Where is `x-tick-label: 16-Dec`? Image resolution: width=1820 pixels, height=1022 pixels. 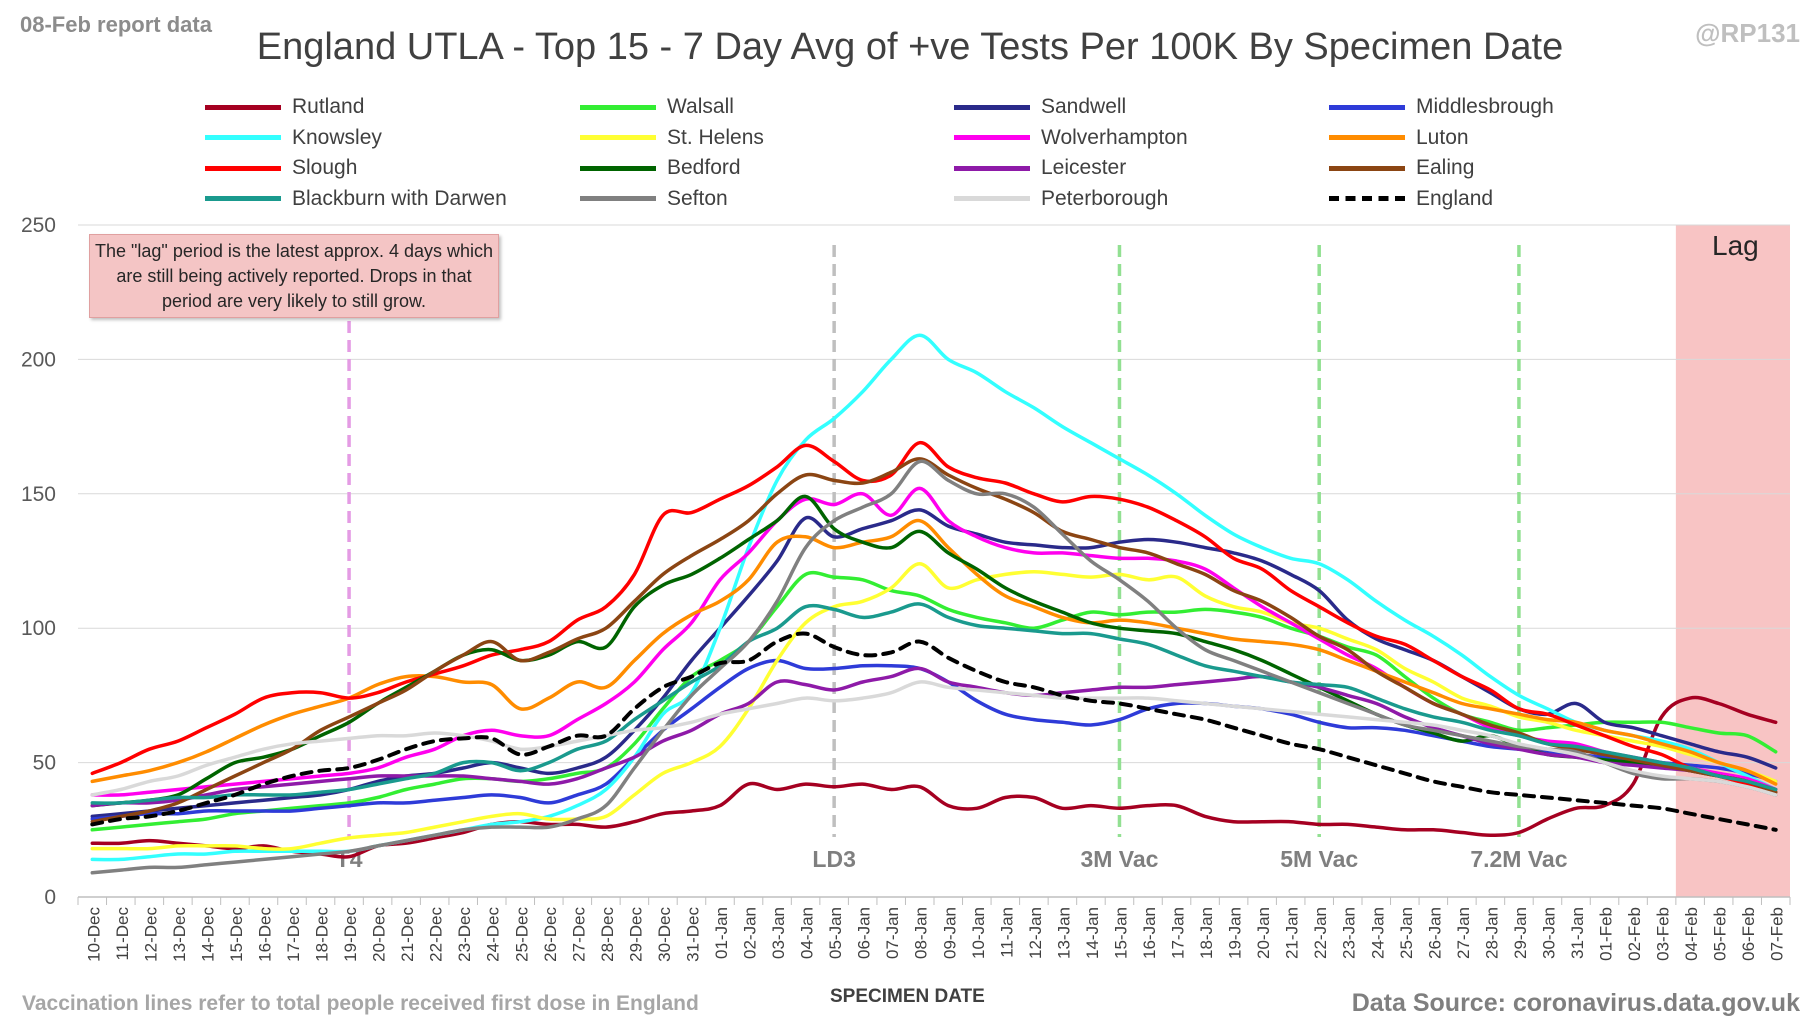
x-tick-label: 16-Dec is located at coordinates (264, 934).